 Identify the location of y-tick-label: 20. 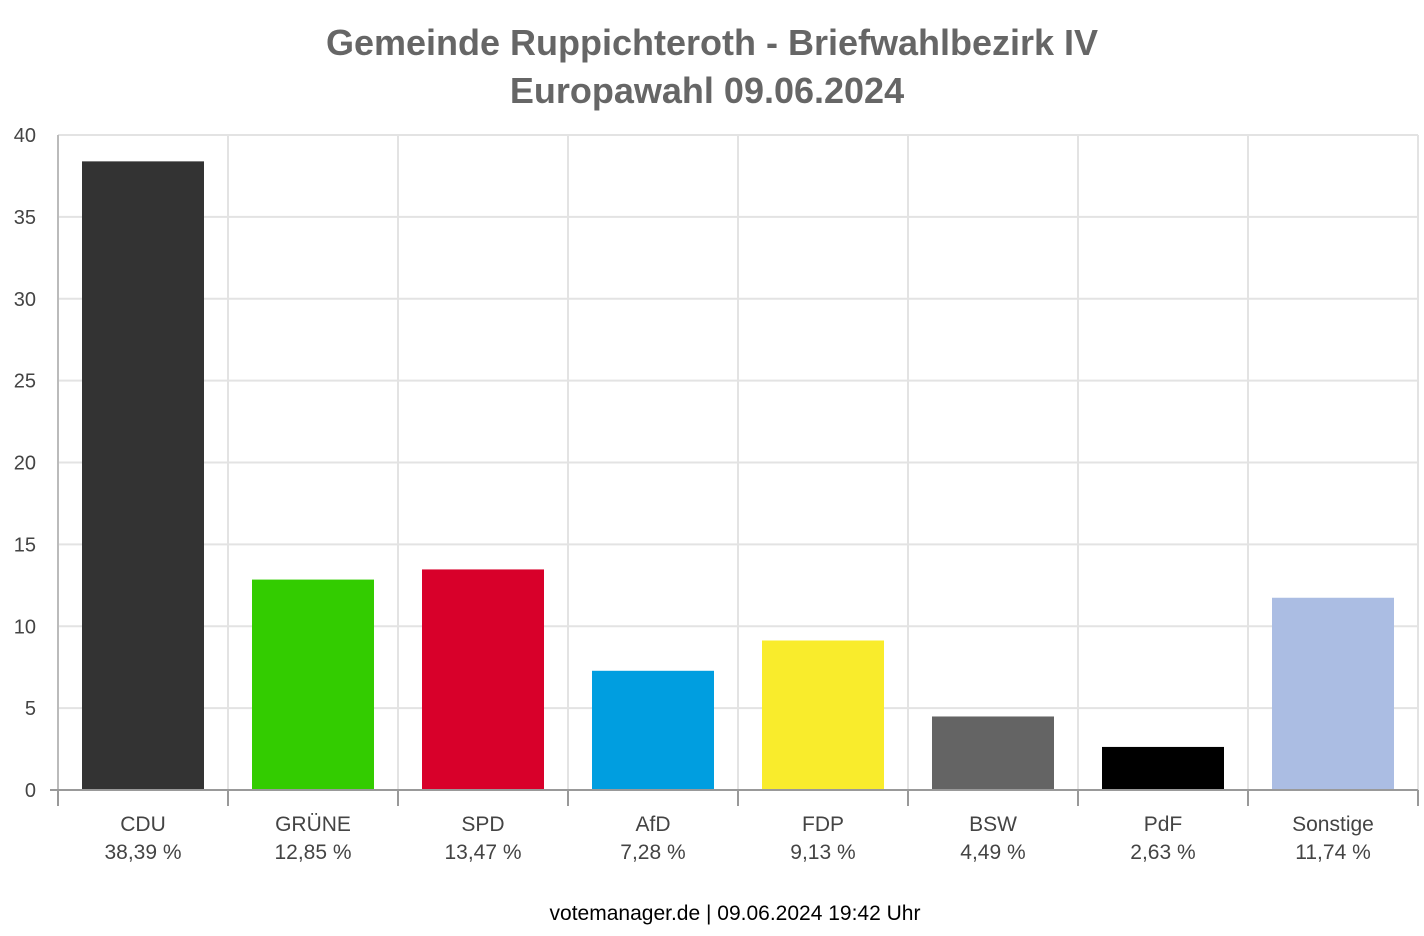
(25, 464).